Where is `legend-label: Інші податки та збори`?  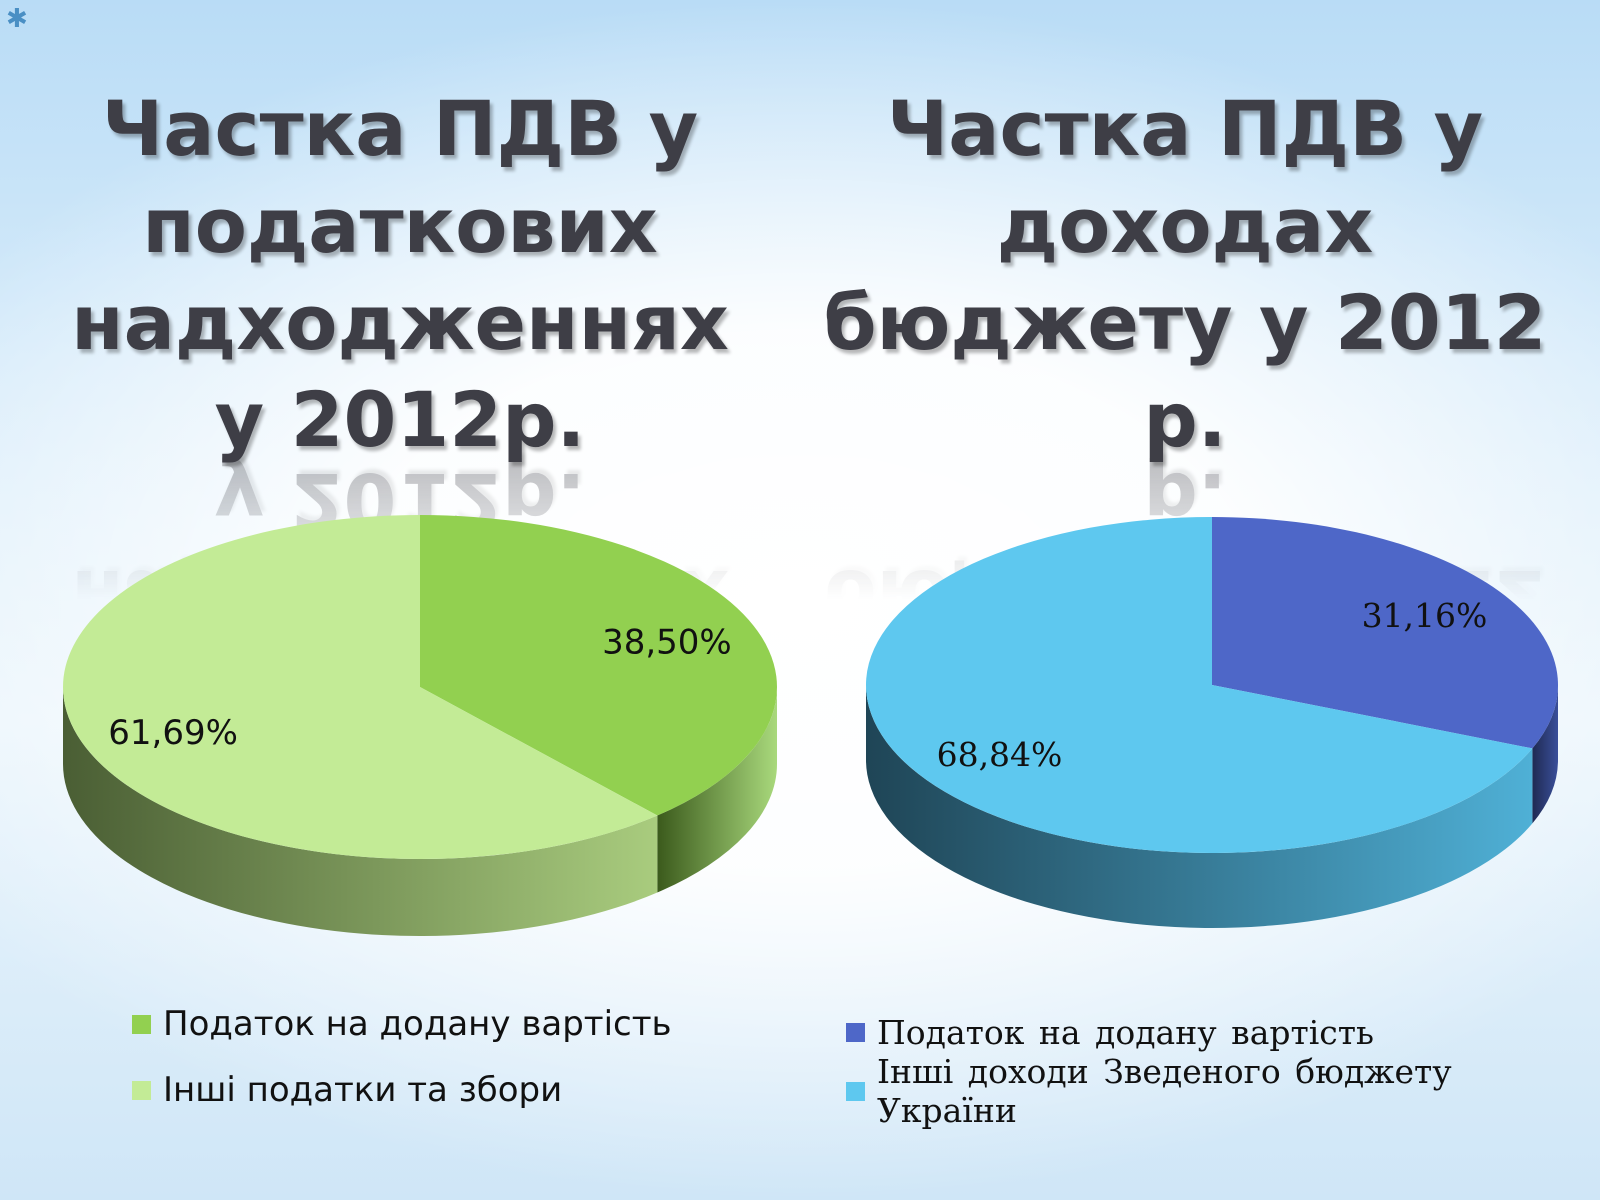
legend-label: Інші податки та збори is located at coordinates (363, 1090).